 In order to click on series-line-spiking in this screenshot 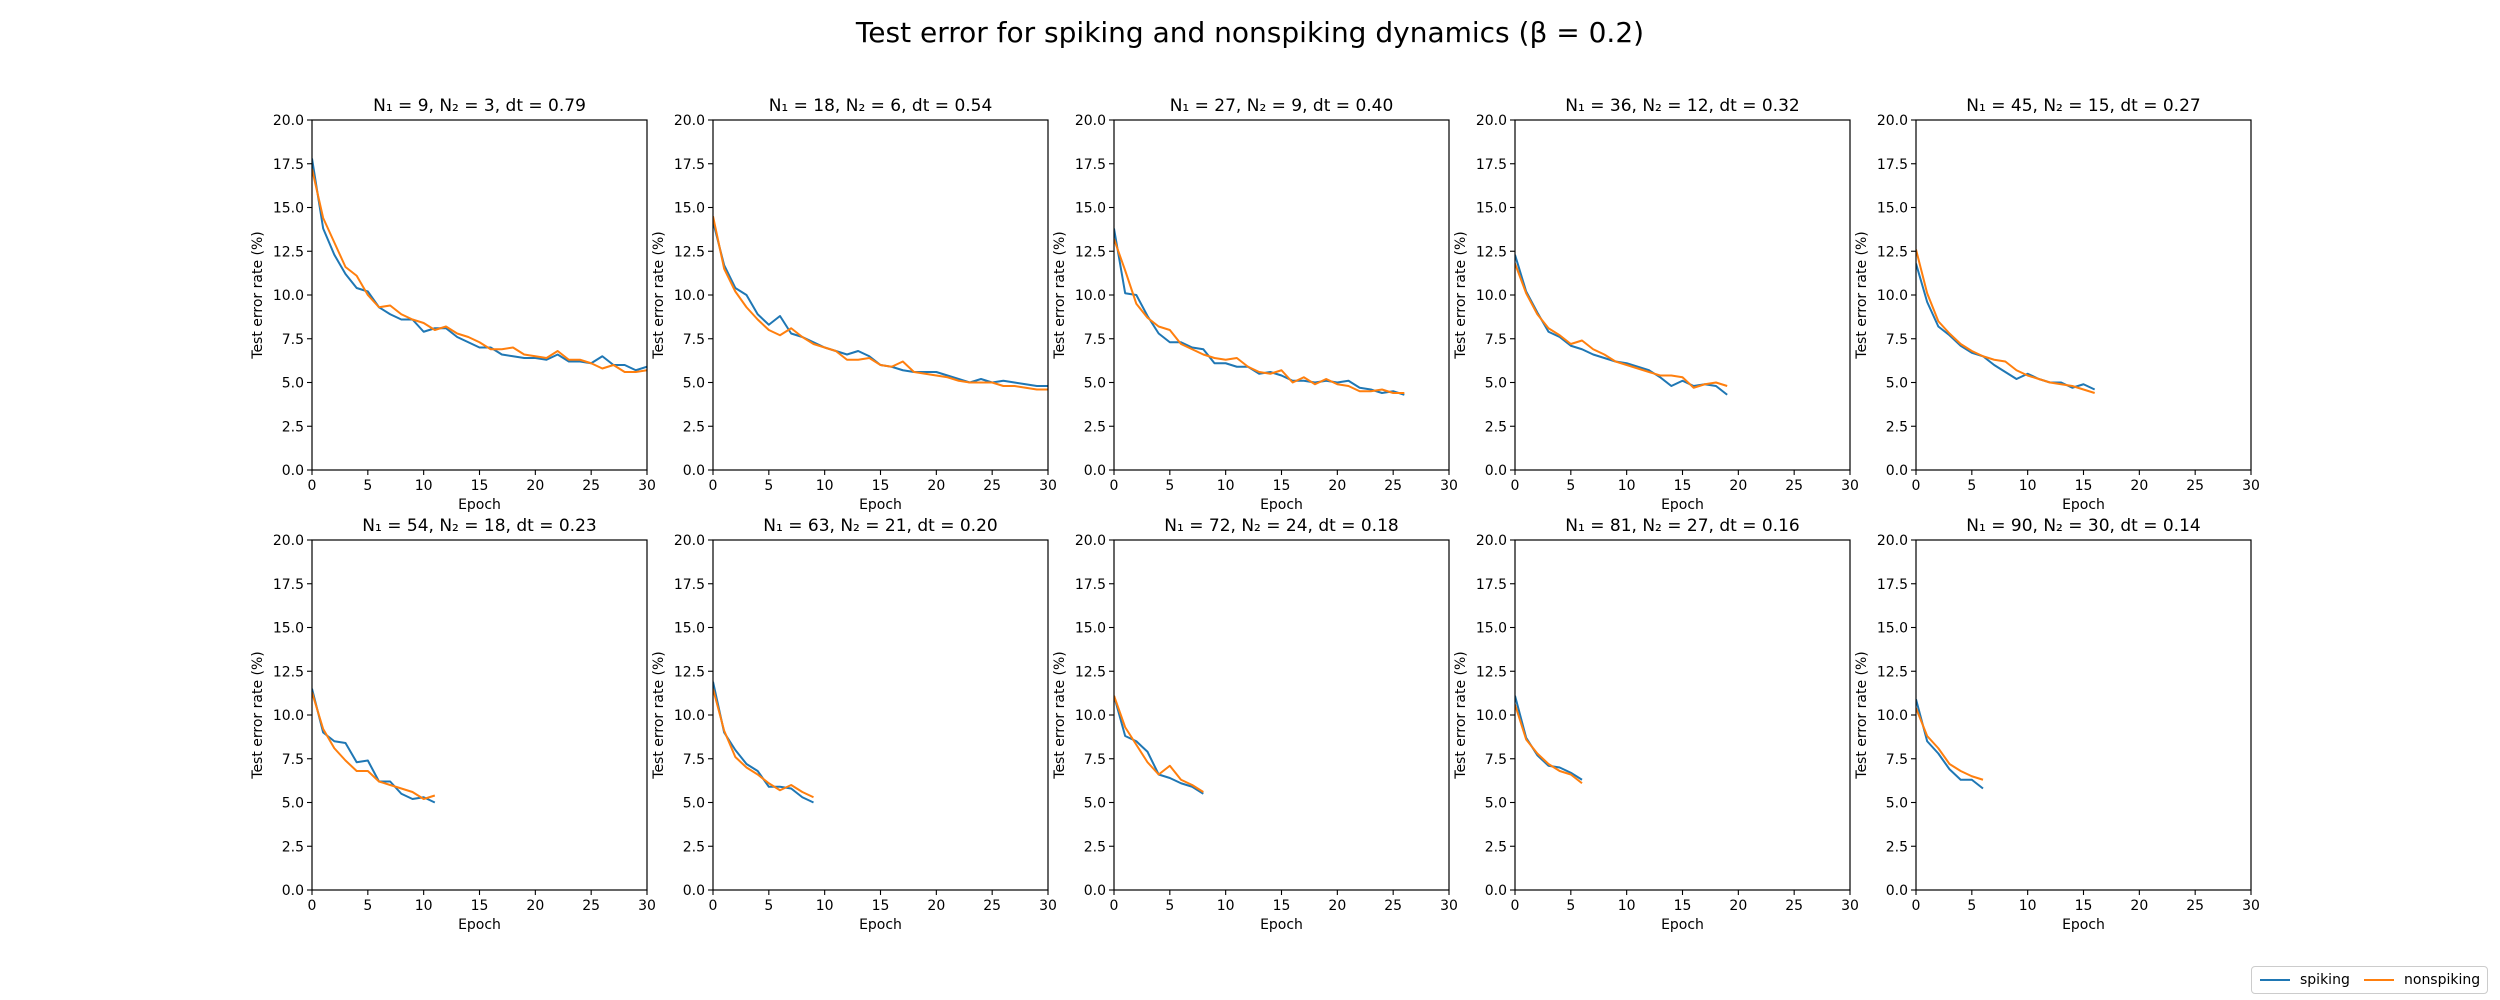, I will do `click(479, 265)`.